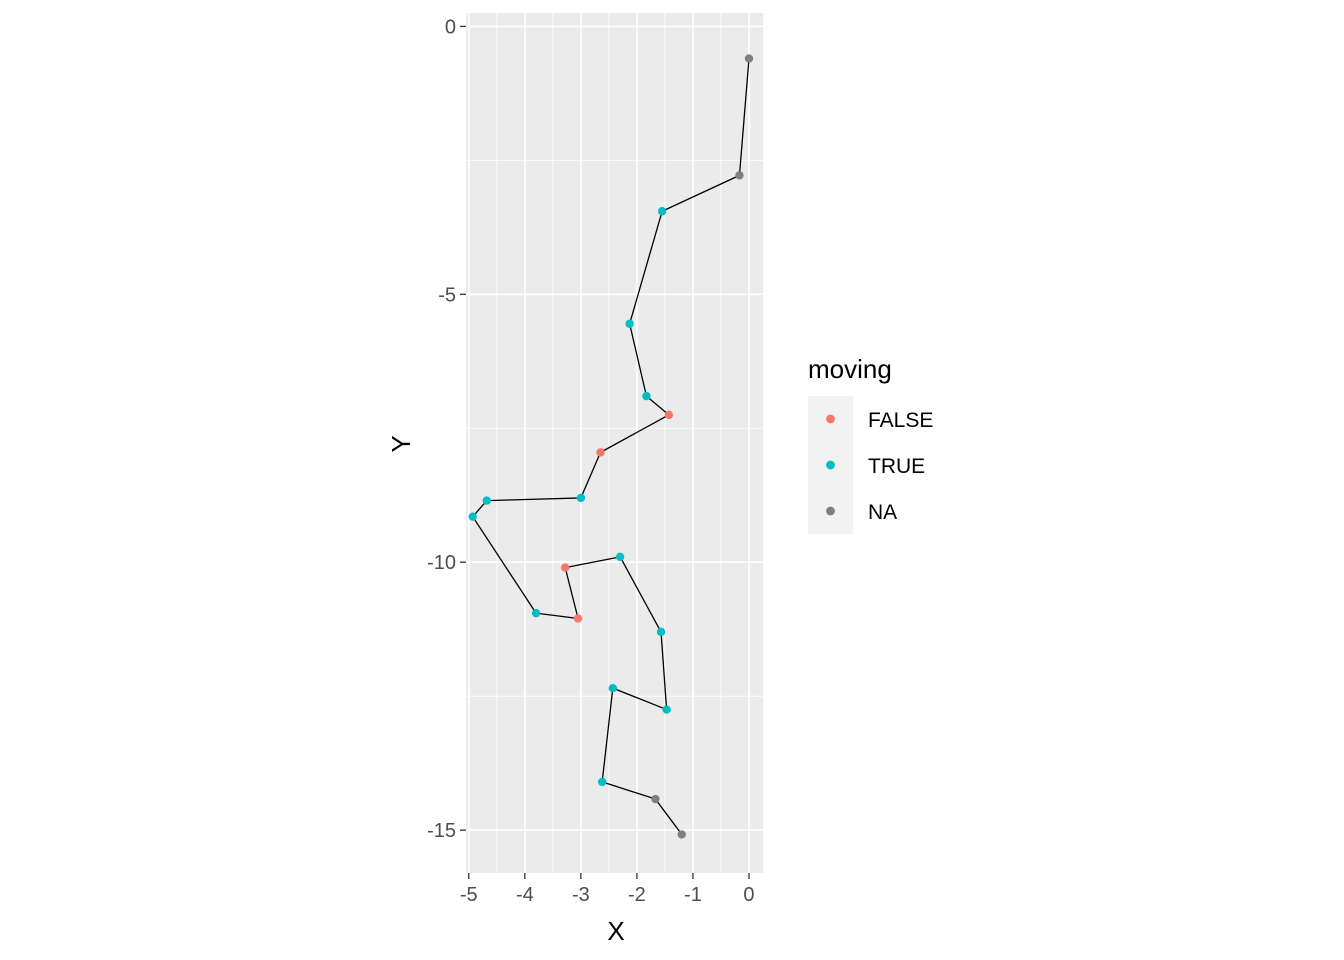  What do you see at coordinates (830, 419) in the screenshot?
I see `legend-key-false` at bounding box center [830, 419].